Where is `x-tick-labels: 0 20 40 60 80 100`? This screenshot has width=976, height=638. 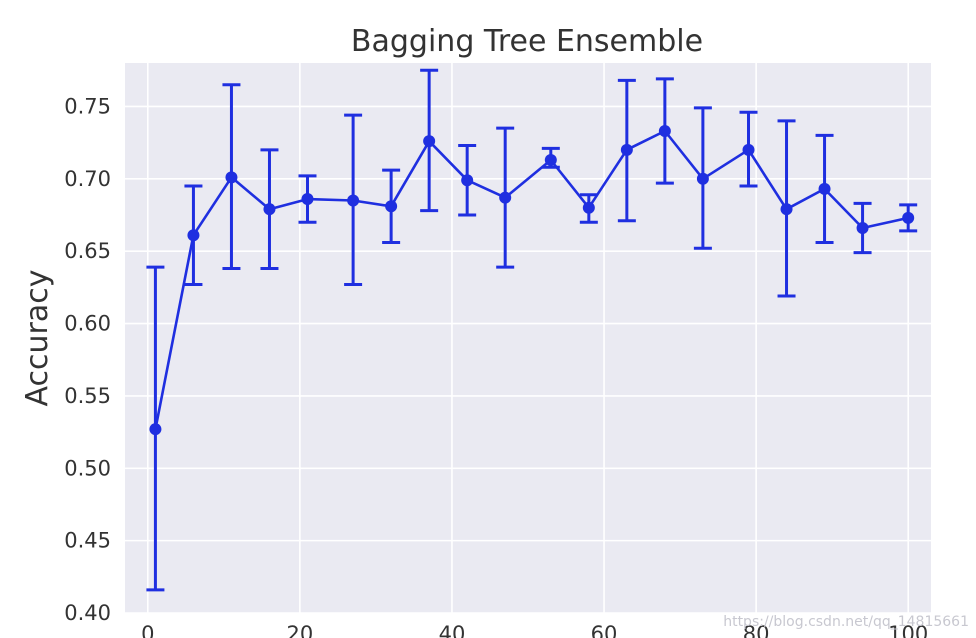 x-tick-labels: 0 20 40 60 80 100 is located at coordinates (534, 630).